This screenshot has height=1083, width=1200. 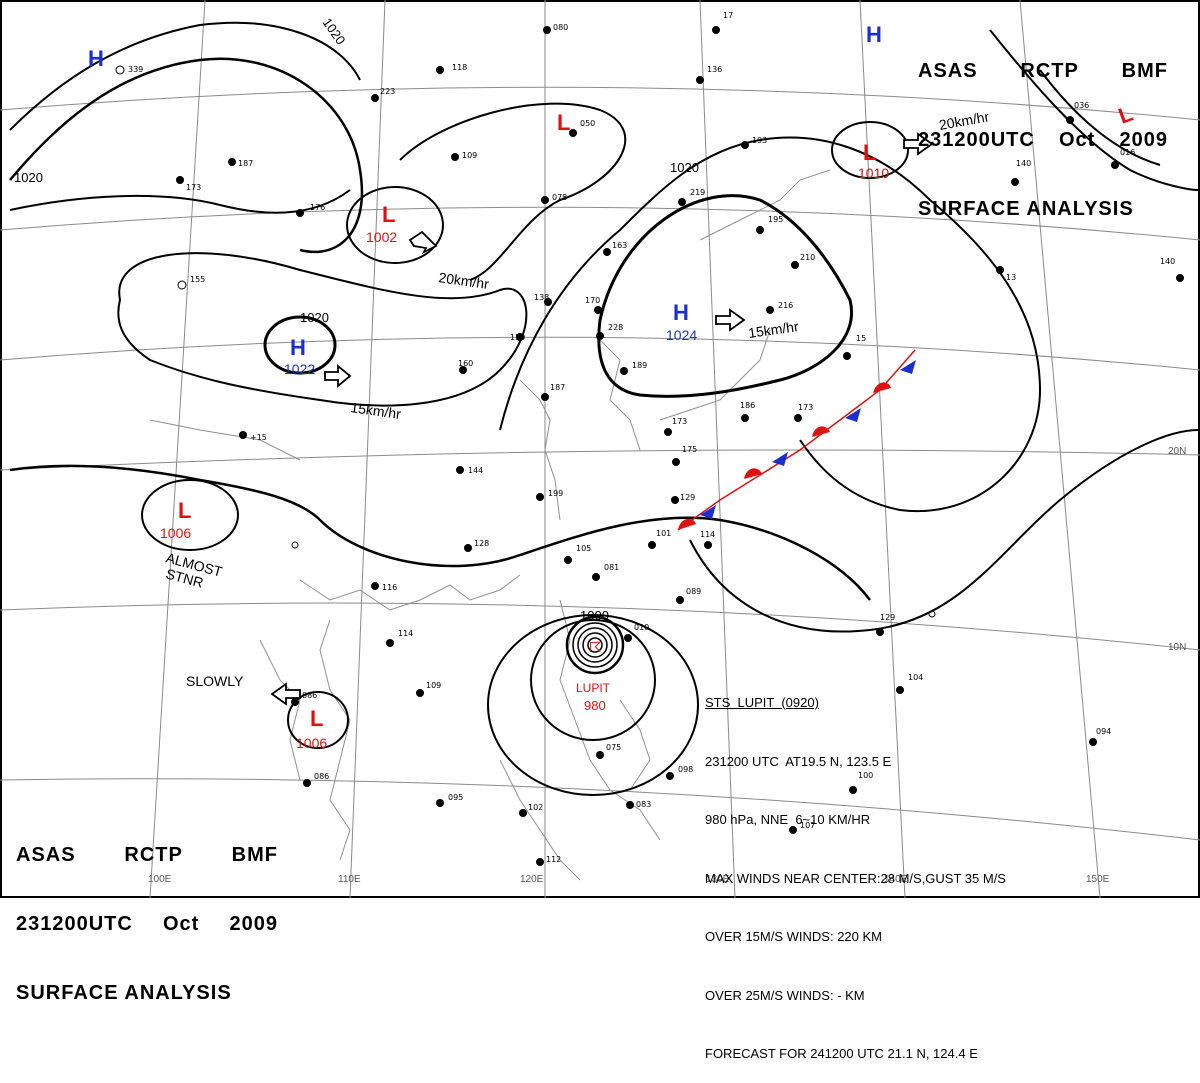 What do you see at coordinates (595, 705) in the screenshot?
I see `typhoon-pressure: 980` at bounding box center [595, 705].